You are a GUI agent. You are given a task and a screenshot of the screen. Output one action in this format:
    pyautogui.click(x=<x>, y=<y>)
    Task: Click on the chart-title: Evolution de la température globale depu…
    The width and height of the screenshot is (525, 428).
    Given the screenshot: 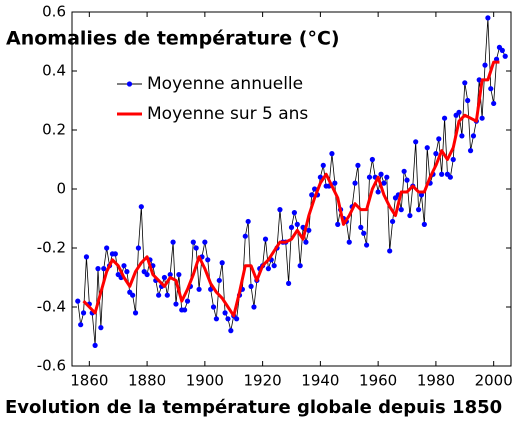 What is the action you would take?
    pyautogui.click(x=253, y=407)
    